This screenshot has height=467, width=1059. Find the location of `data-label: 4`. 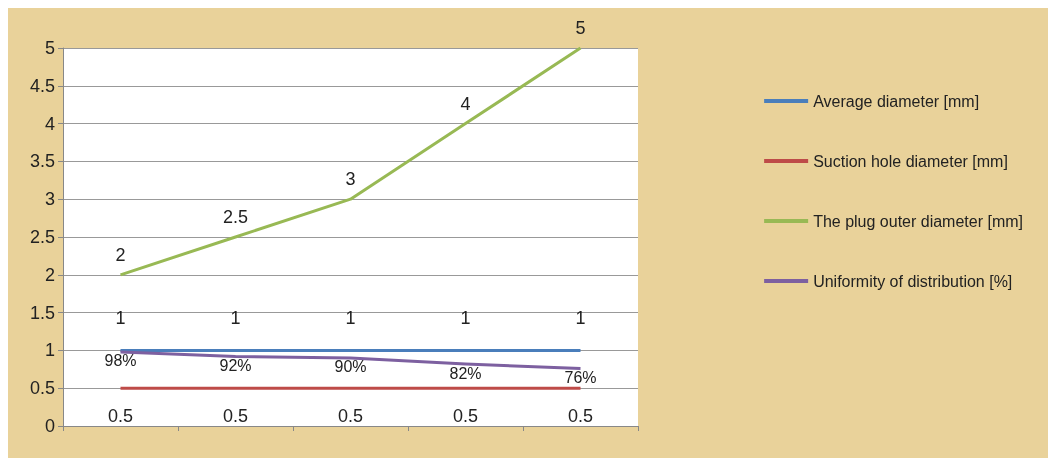

data-label: 4 is located at coordinates (465, 103).